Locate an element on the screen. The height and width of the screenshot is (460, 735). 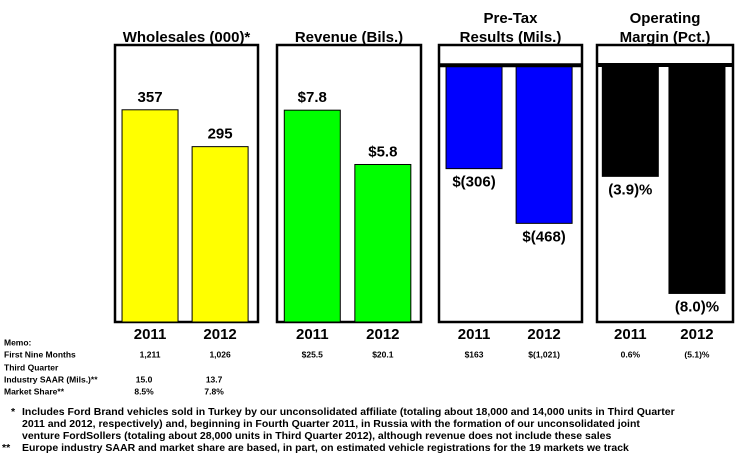
memo-value: 15.0 is located at coordinates (144, 379).